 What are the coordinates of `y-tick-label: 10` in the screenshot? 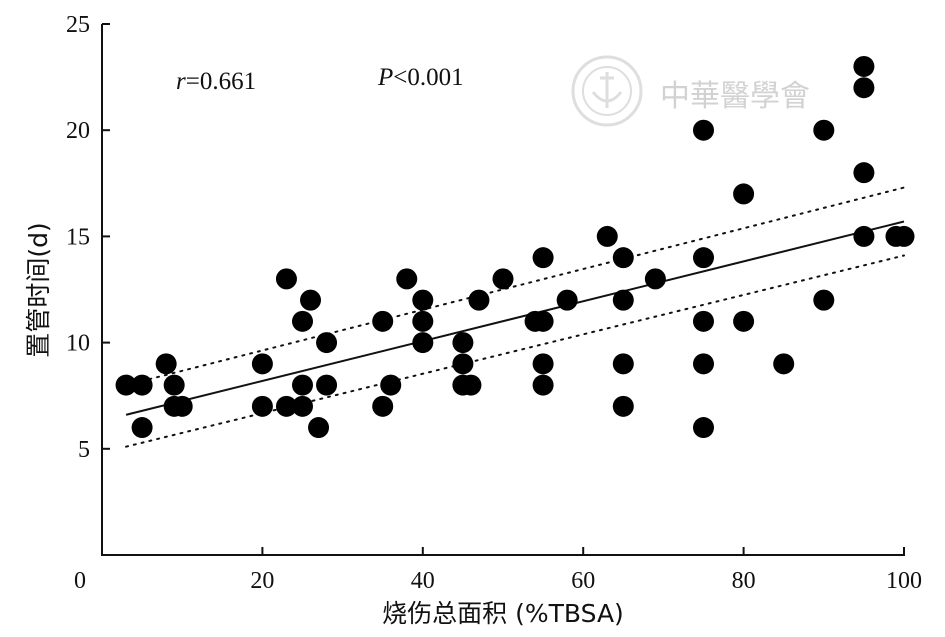 It's located at (78, 344).